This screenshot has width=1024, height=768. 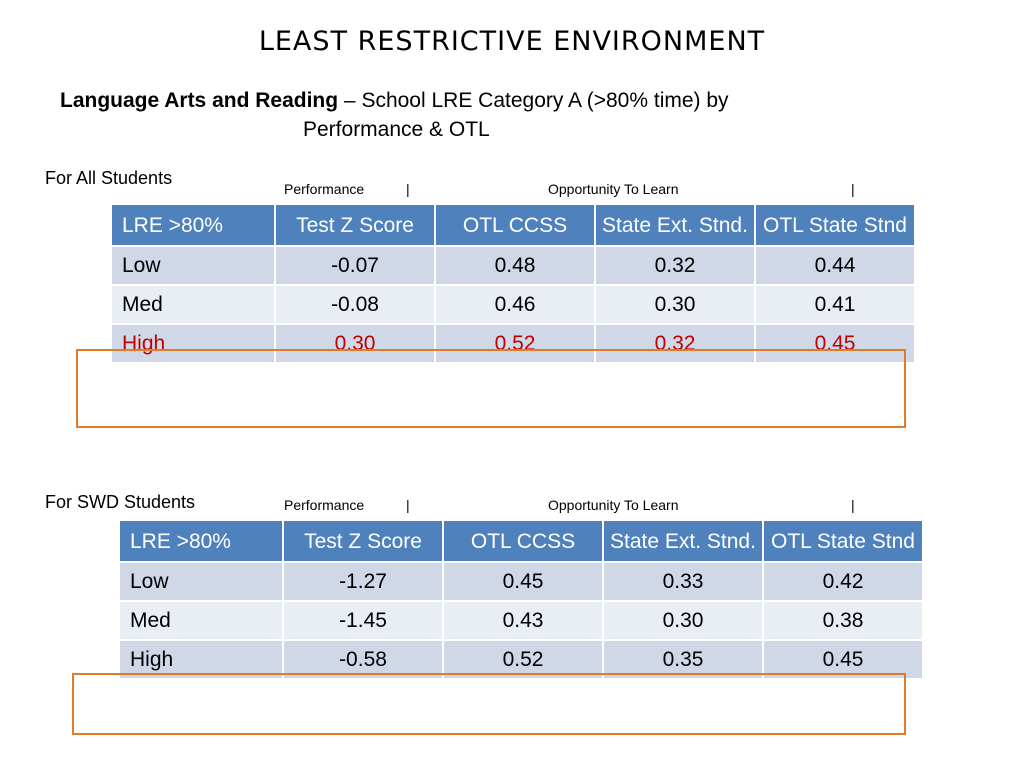 What do you see at coordinates (843, 581) in the screenshot?
I see `table-cell: 0.42` at bounding box center [843, 581].